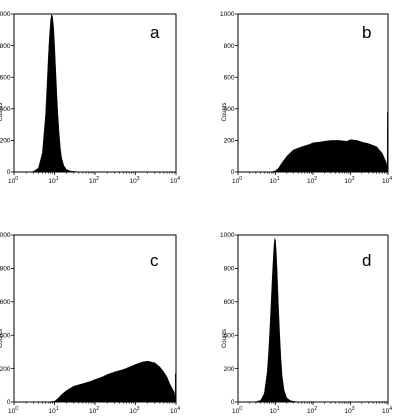  I want to click on panel-label: d, so click(366, 260).